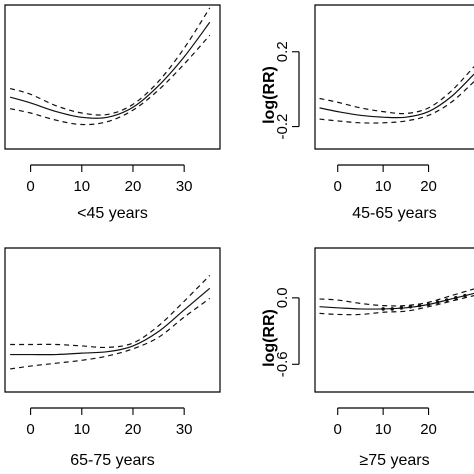  I want to click on y-tick-label: 0.2, so click(282, 51).